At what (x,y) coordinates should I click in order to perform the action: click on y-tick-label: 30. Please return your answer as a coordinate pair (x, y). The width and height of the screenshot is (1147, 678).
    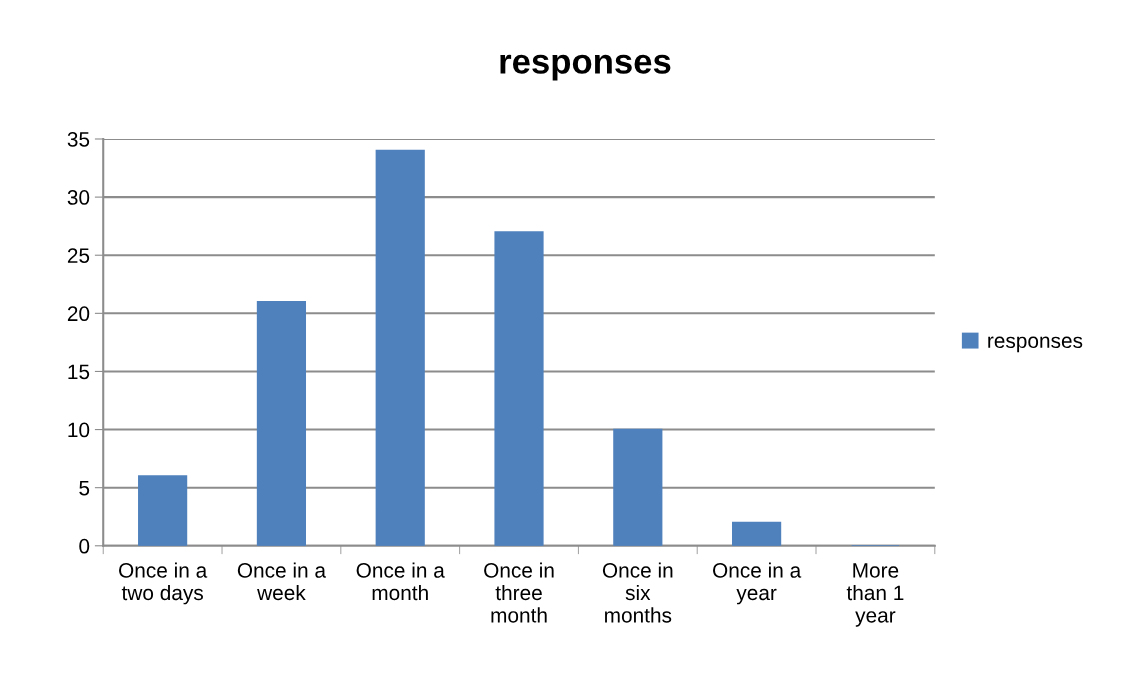
    Looking at the image, I should click on (78, 197).